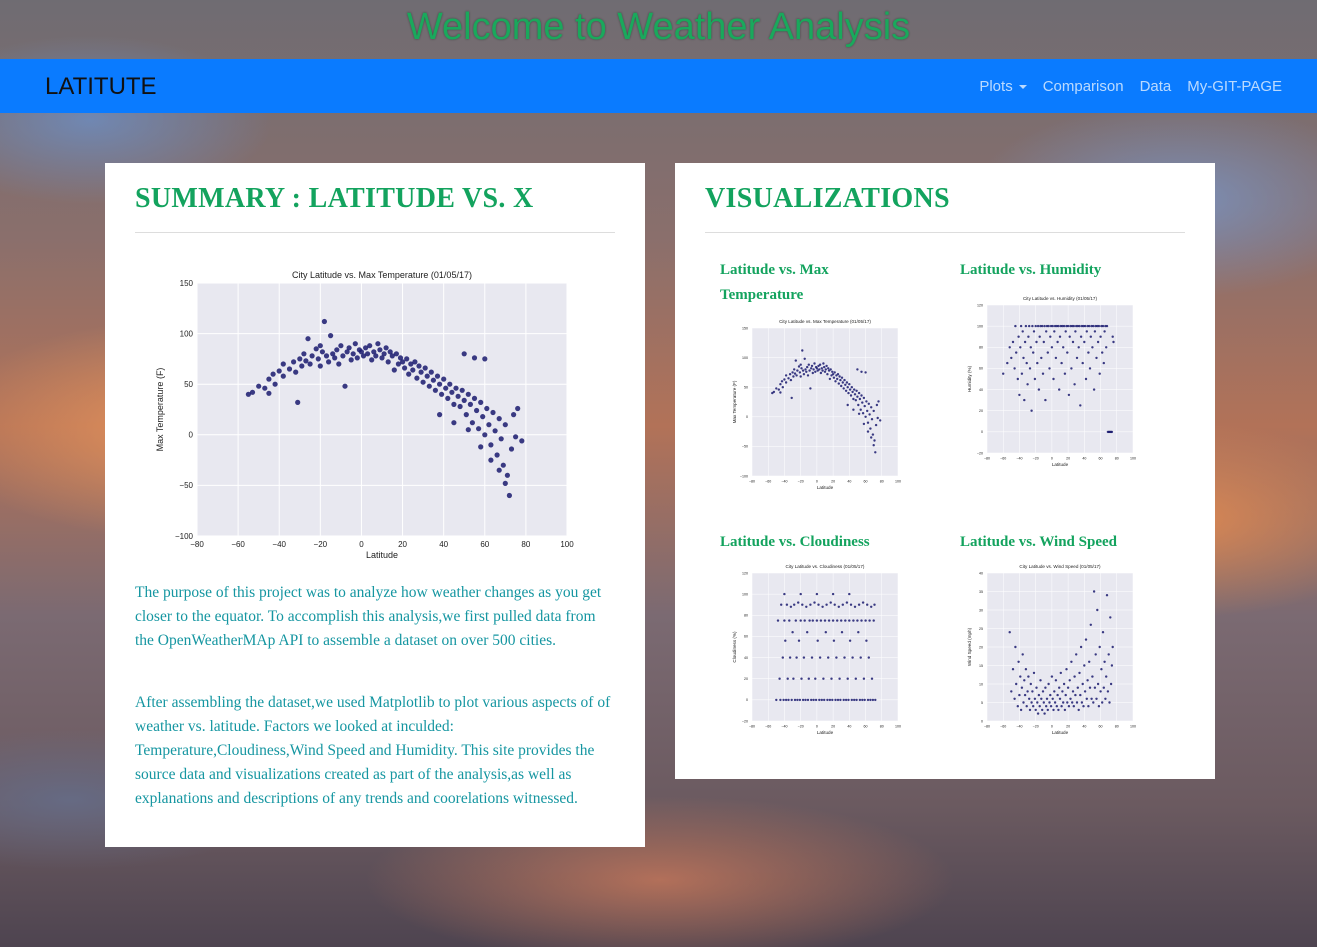 This screenshot has height=947, width=1317. What do you see at coordinates (982, 721) in the screenshot?
I see `y-tick-label: 0` at bounding box center [982, 721].